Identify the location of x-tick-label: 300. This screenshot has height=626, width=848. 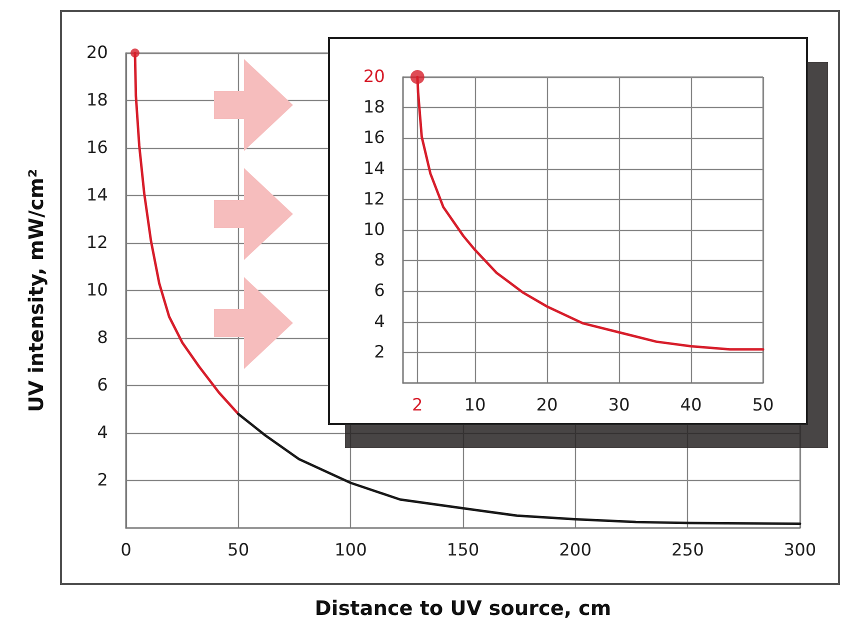
(800, 550).